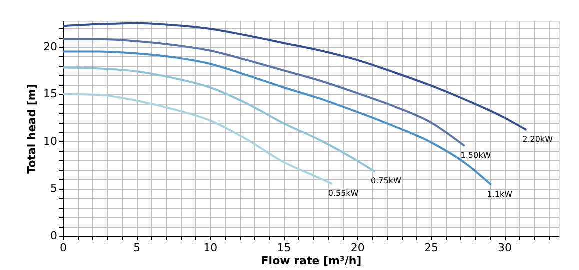 This screenshot has width=579, height=270. Describe the element at coordinates (311, 261) in the screenshot. I see `x-axis-title: Flow rate [m³/h]` at that location.